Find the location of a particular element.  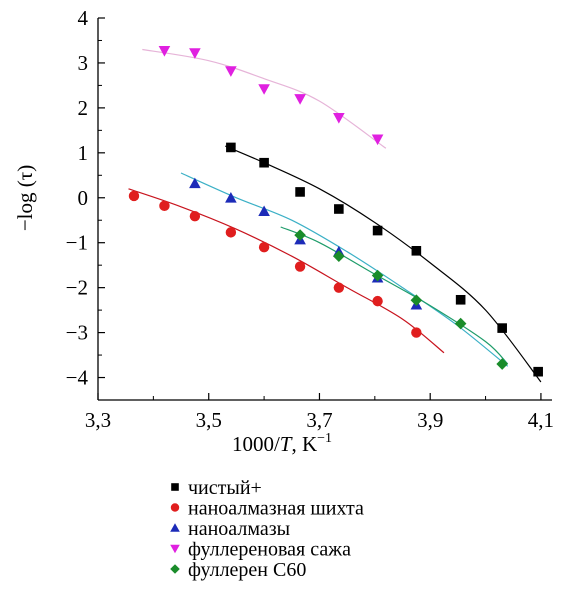

y-tick-label: −3 is located at coordinates (77, 333).